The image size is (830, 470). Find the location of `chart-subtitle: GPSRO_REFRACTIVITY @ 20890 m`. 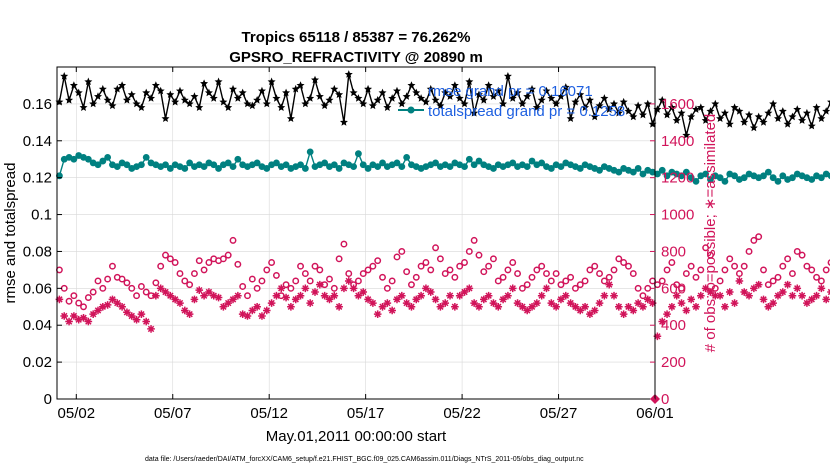

chart-subtitle: GPSRO_REFRACTIVITY @ 20890 m is located at coordinates (356, 57).